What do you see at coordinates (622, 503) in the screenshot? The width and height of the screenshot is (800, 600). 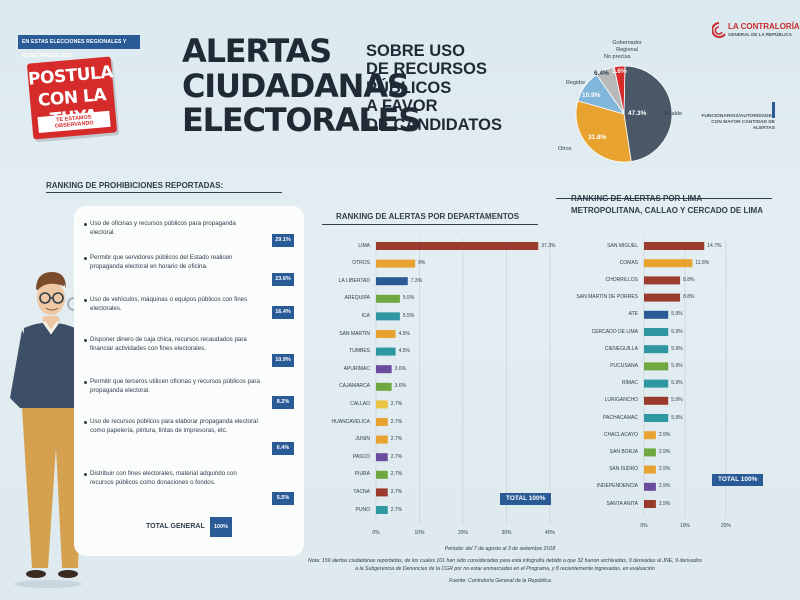 I see `category-label: SANTA ANITA` at bounding box center [622, 503].